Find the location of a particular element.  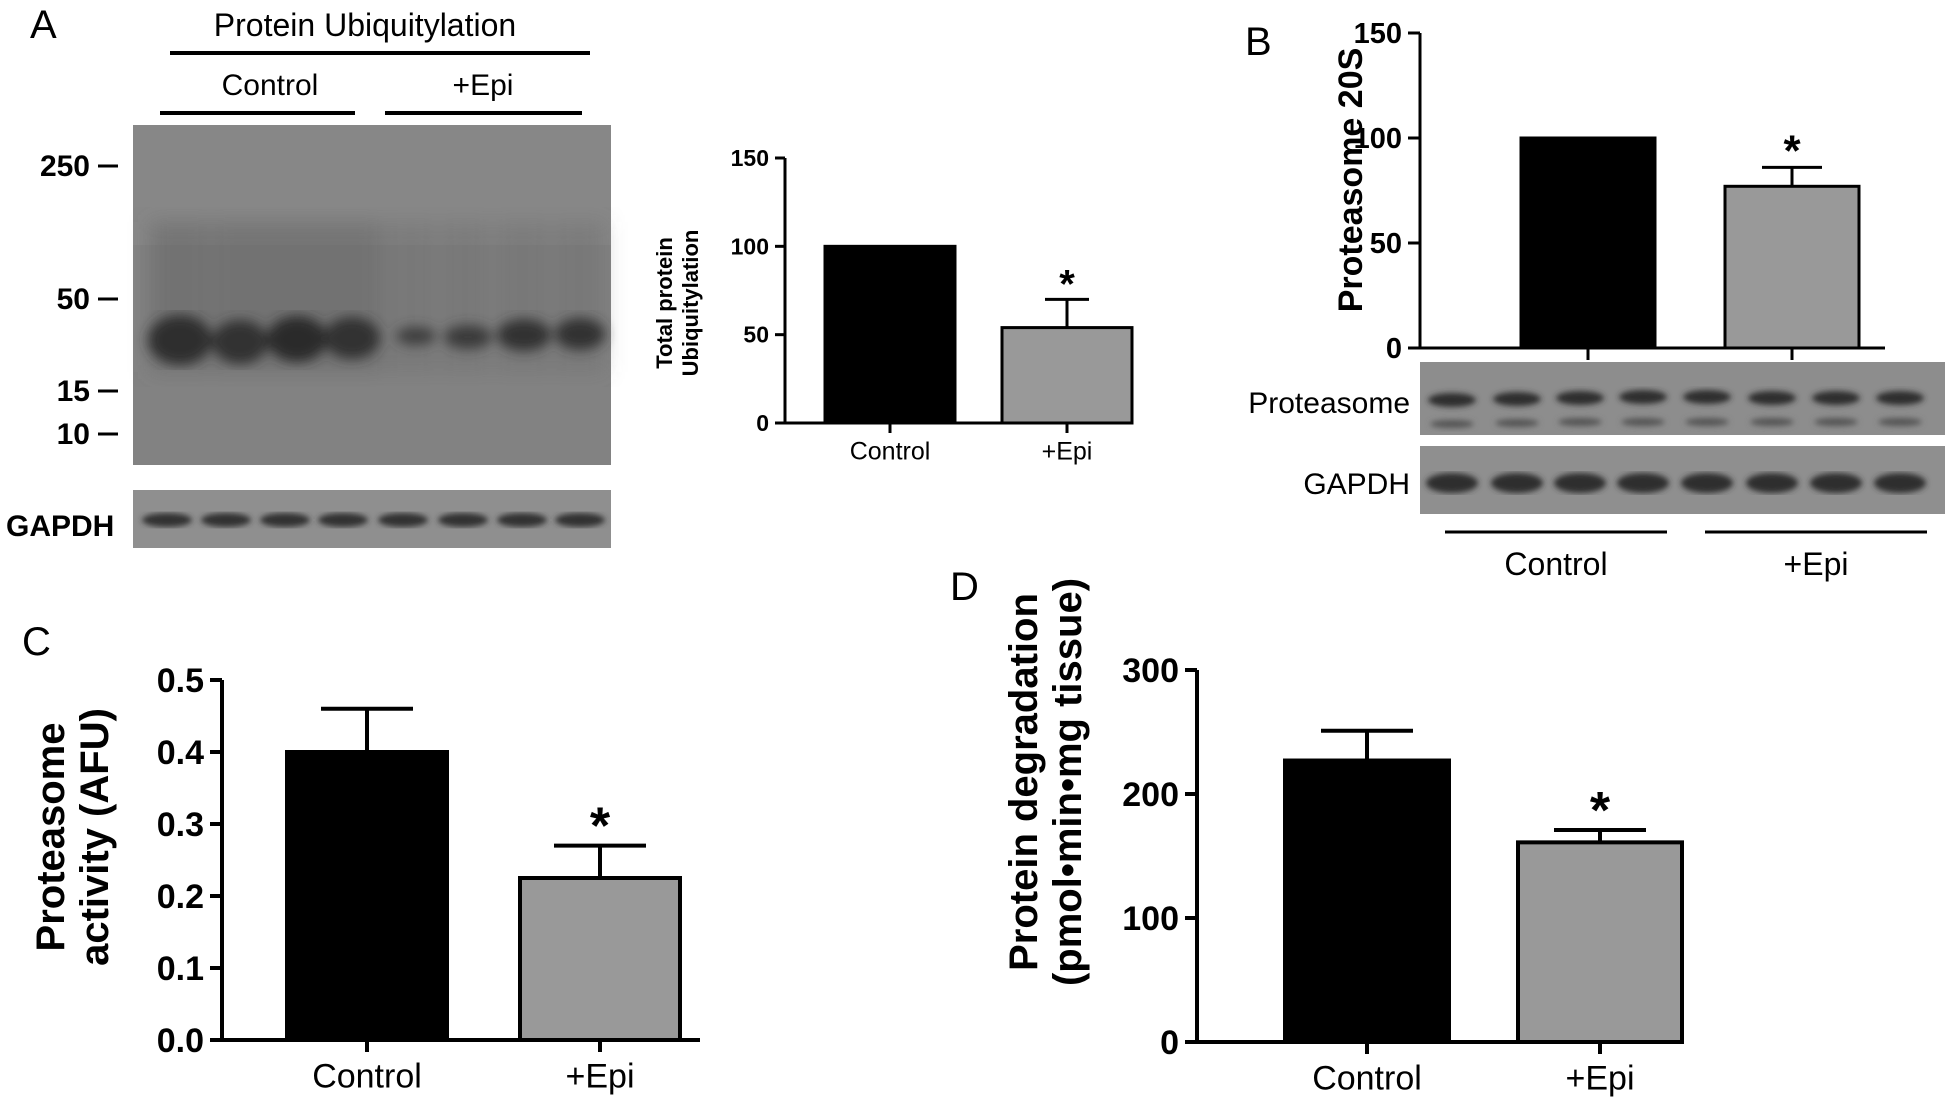

mw-marker-250: 250 is located at coordinates (65, 166).